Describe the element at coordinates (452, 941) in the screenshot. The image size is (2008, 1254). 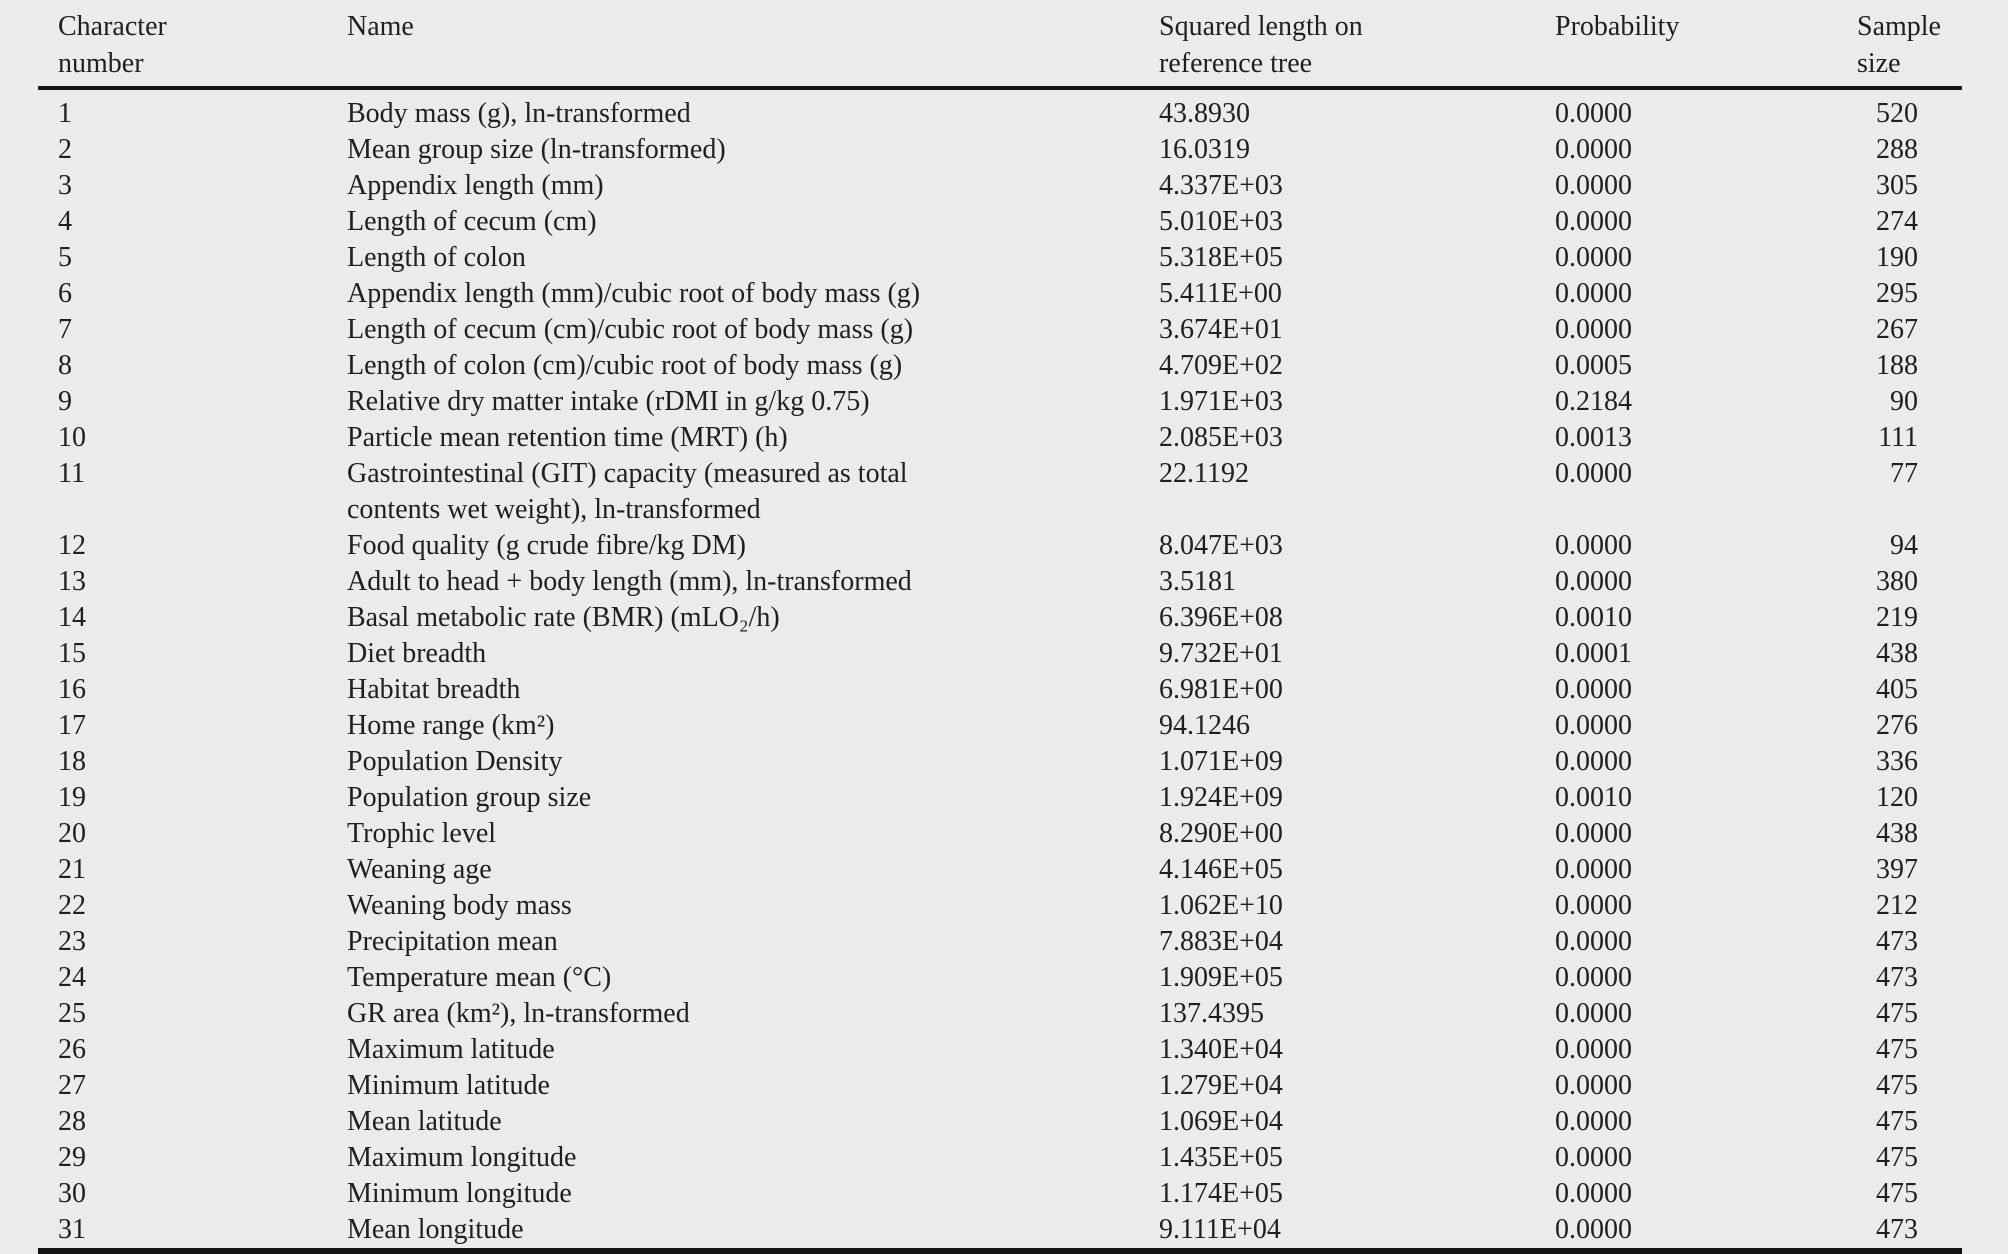
I see `cell-name: Precipitation mean` at that location.